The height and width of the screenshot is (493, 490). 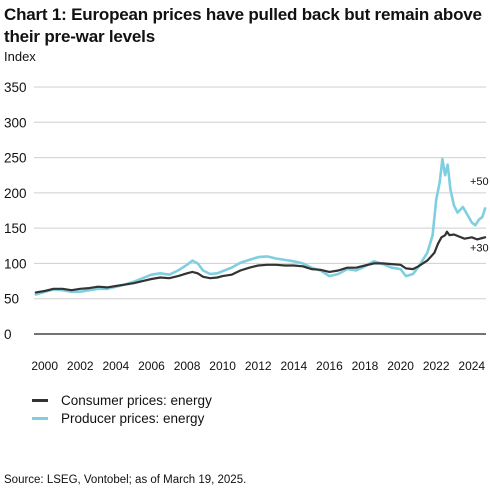 What do you see at coordinates (20, 56) in the screenshot?
I see `y-axis-label: Index` at bounding box center [20, 56].